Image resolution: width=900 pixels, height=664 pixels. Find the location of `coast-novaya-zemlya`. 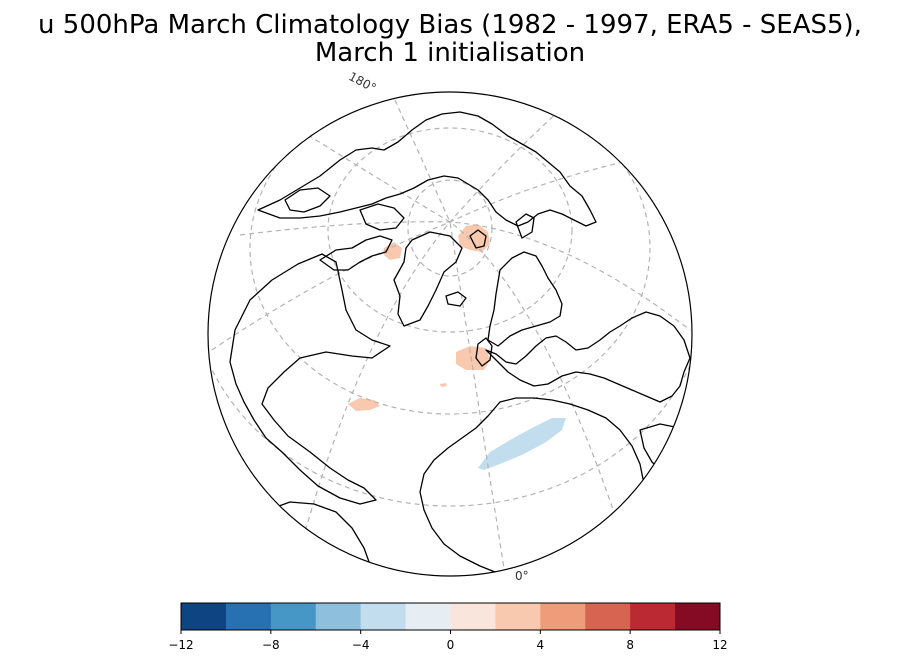

coast-novaya-zemlya is located at coordinates (525, 226).